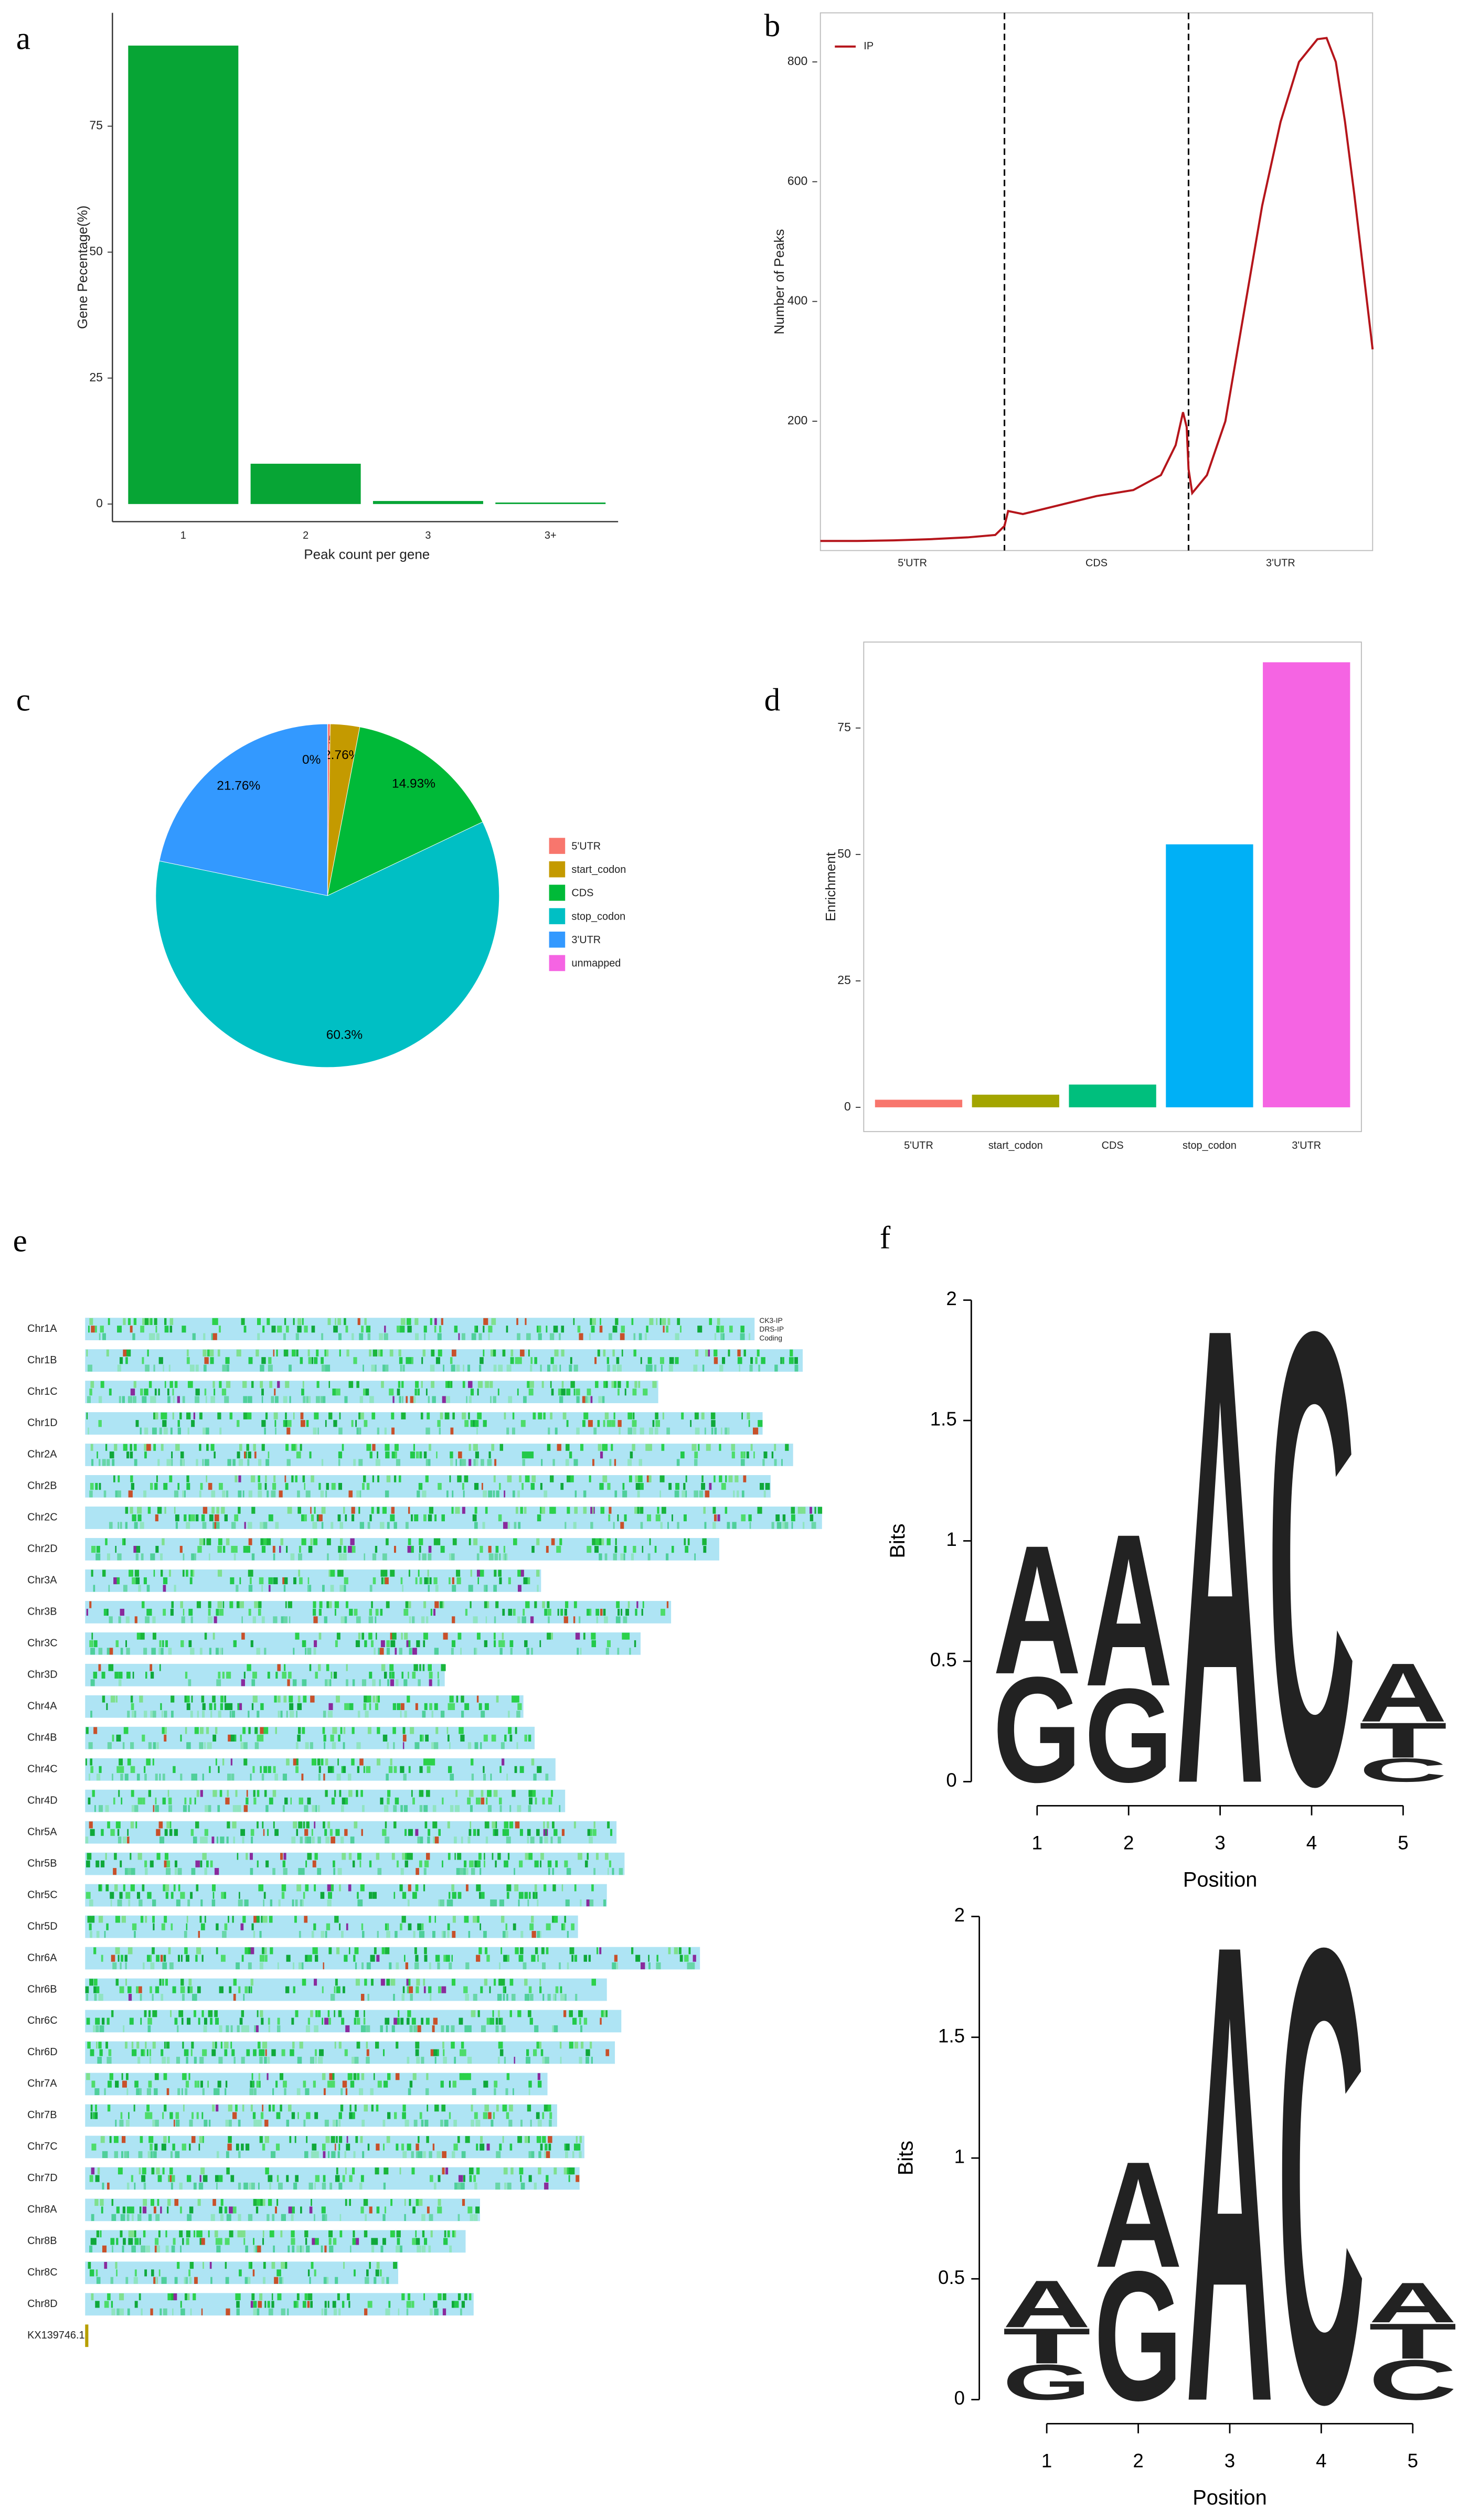  What do you see at coordinates (327, 944) in the screenshot?
I see `pie-slice` at bounding box center [327, 944].